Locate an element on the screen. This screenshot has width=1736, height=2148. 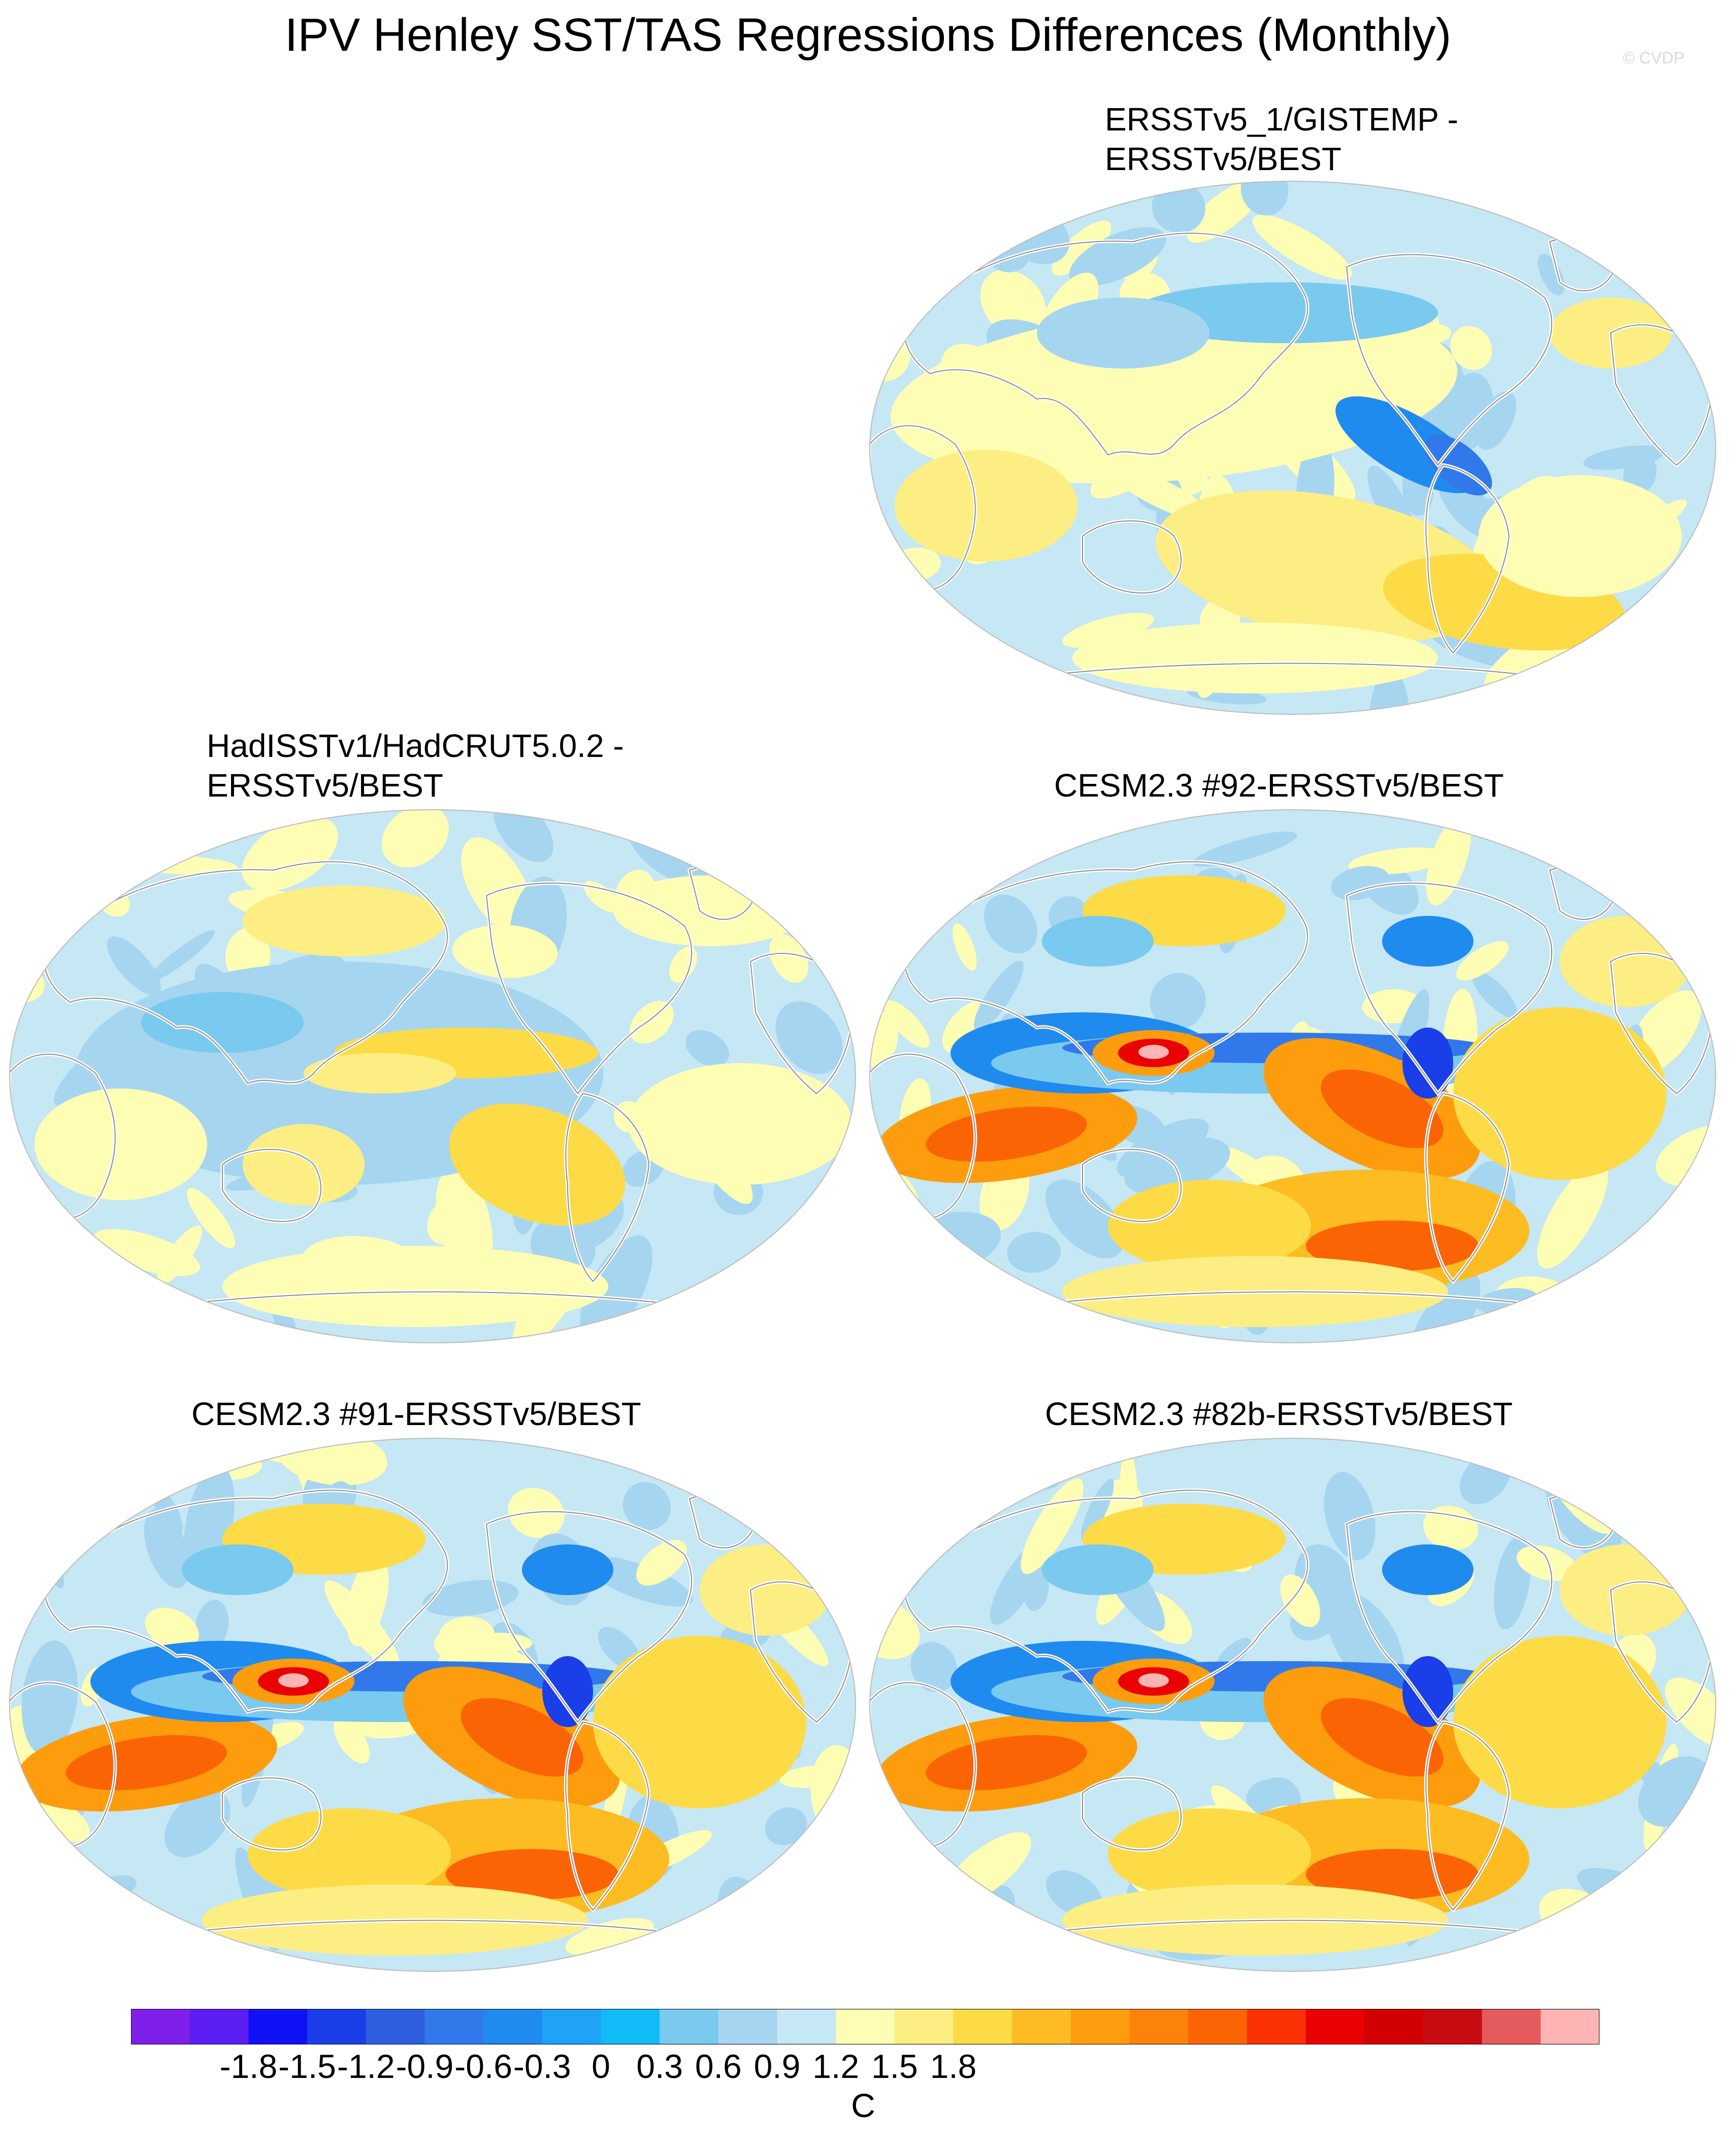
colorbar-tick-label: 0 is located at coordinates (601, 2066).